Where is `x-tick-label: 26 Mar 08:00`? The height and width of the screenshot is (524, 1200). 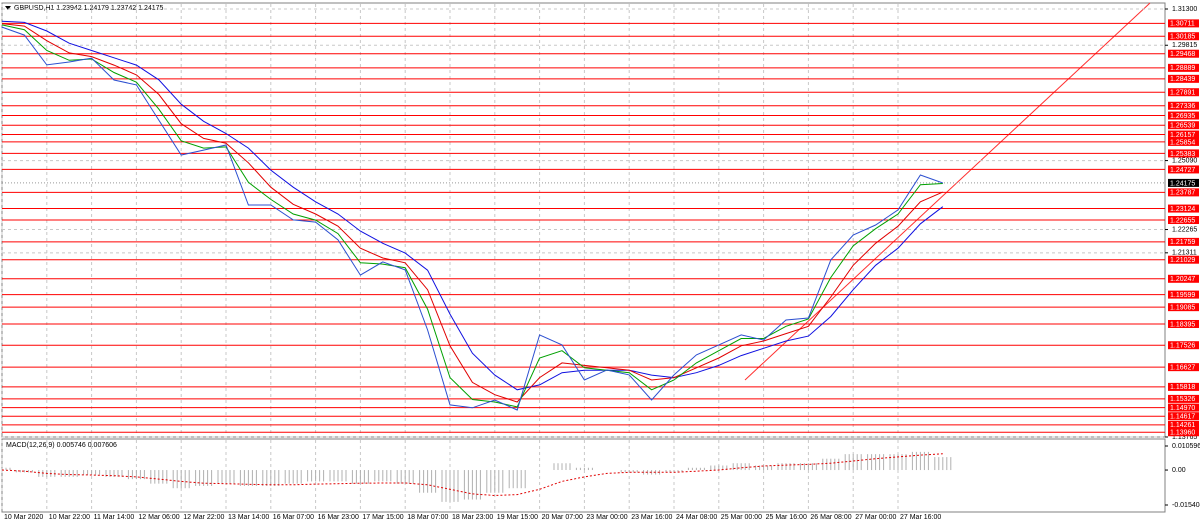
x-tick-label: 26 Mar 08:00 is located at coordinates (830, 517).